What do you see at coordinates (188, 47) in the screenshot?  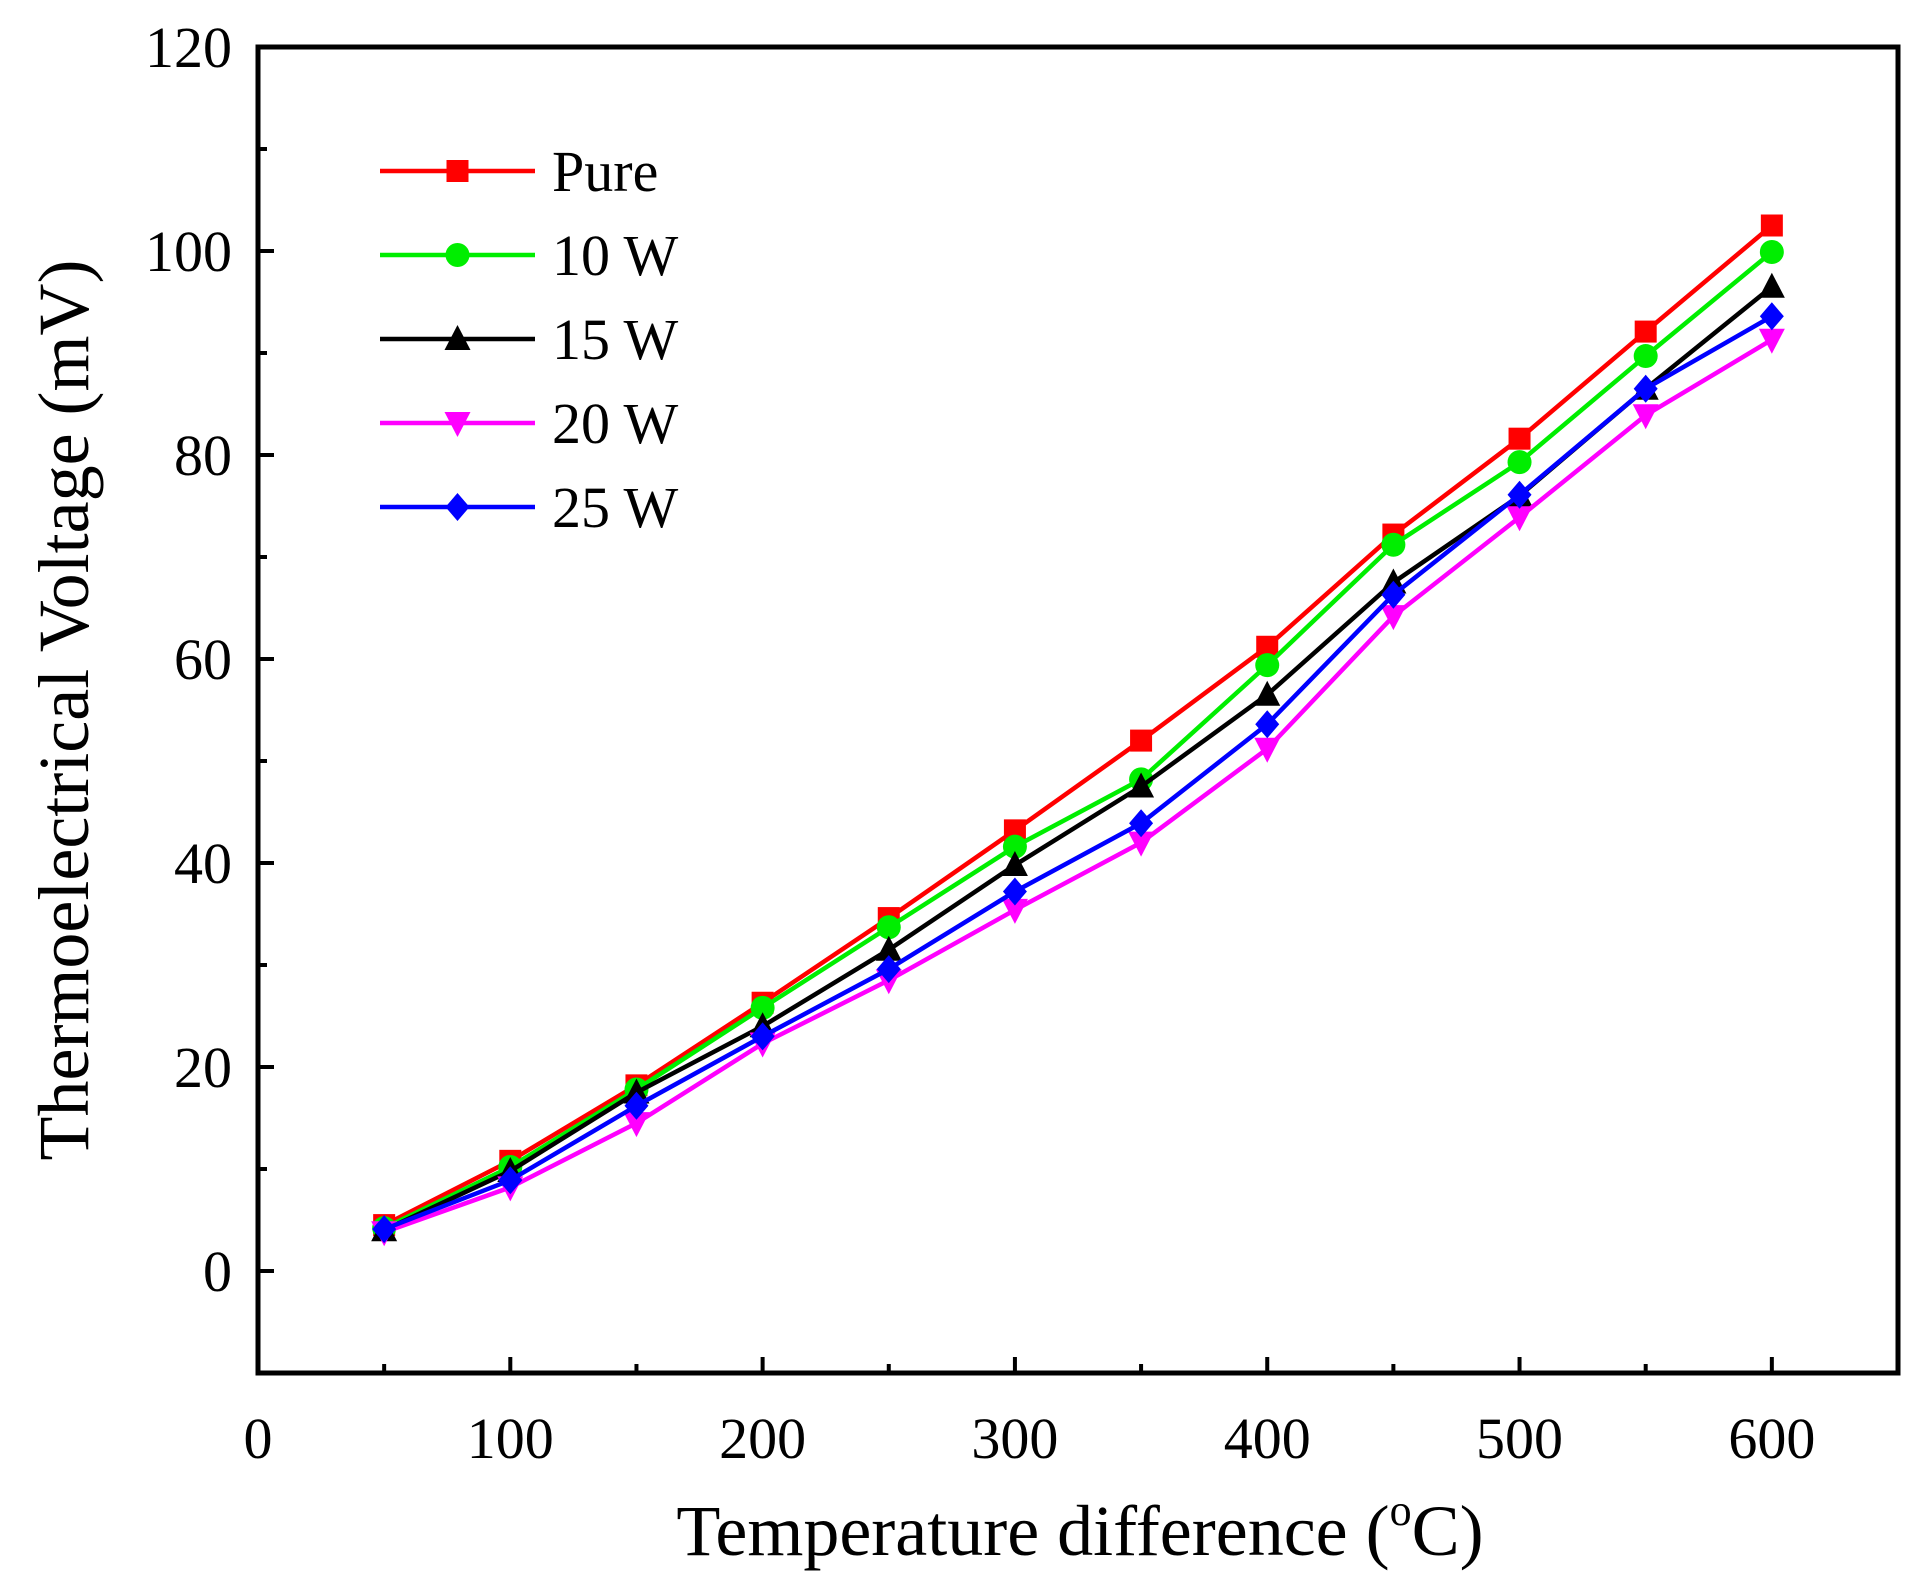 I see `y-tick-label: 120` at bounding box center [188, 47].